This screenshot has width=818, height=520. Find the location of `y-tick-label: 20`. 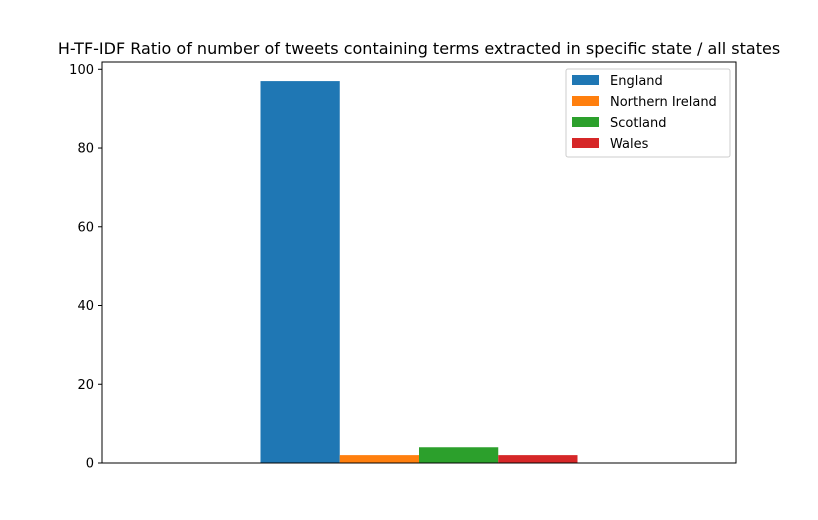

y-tick-label: 20 is located at coordinates (85, 385).